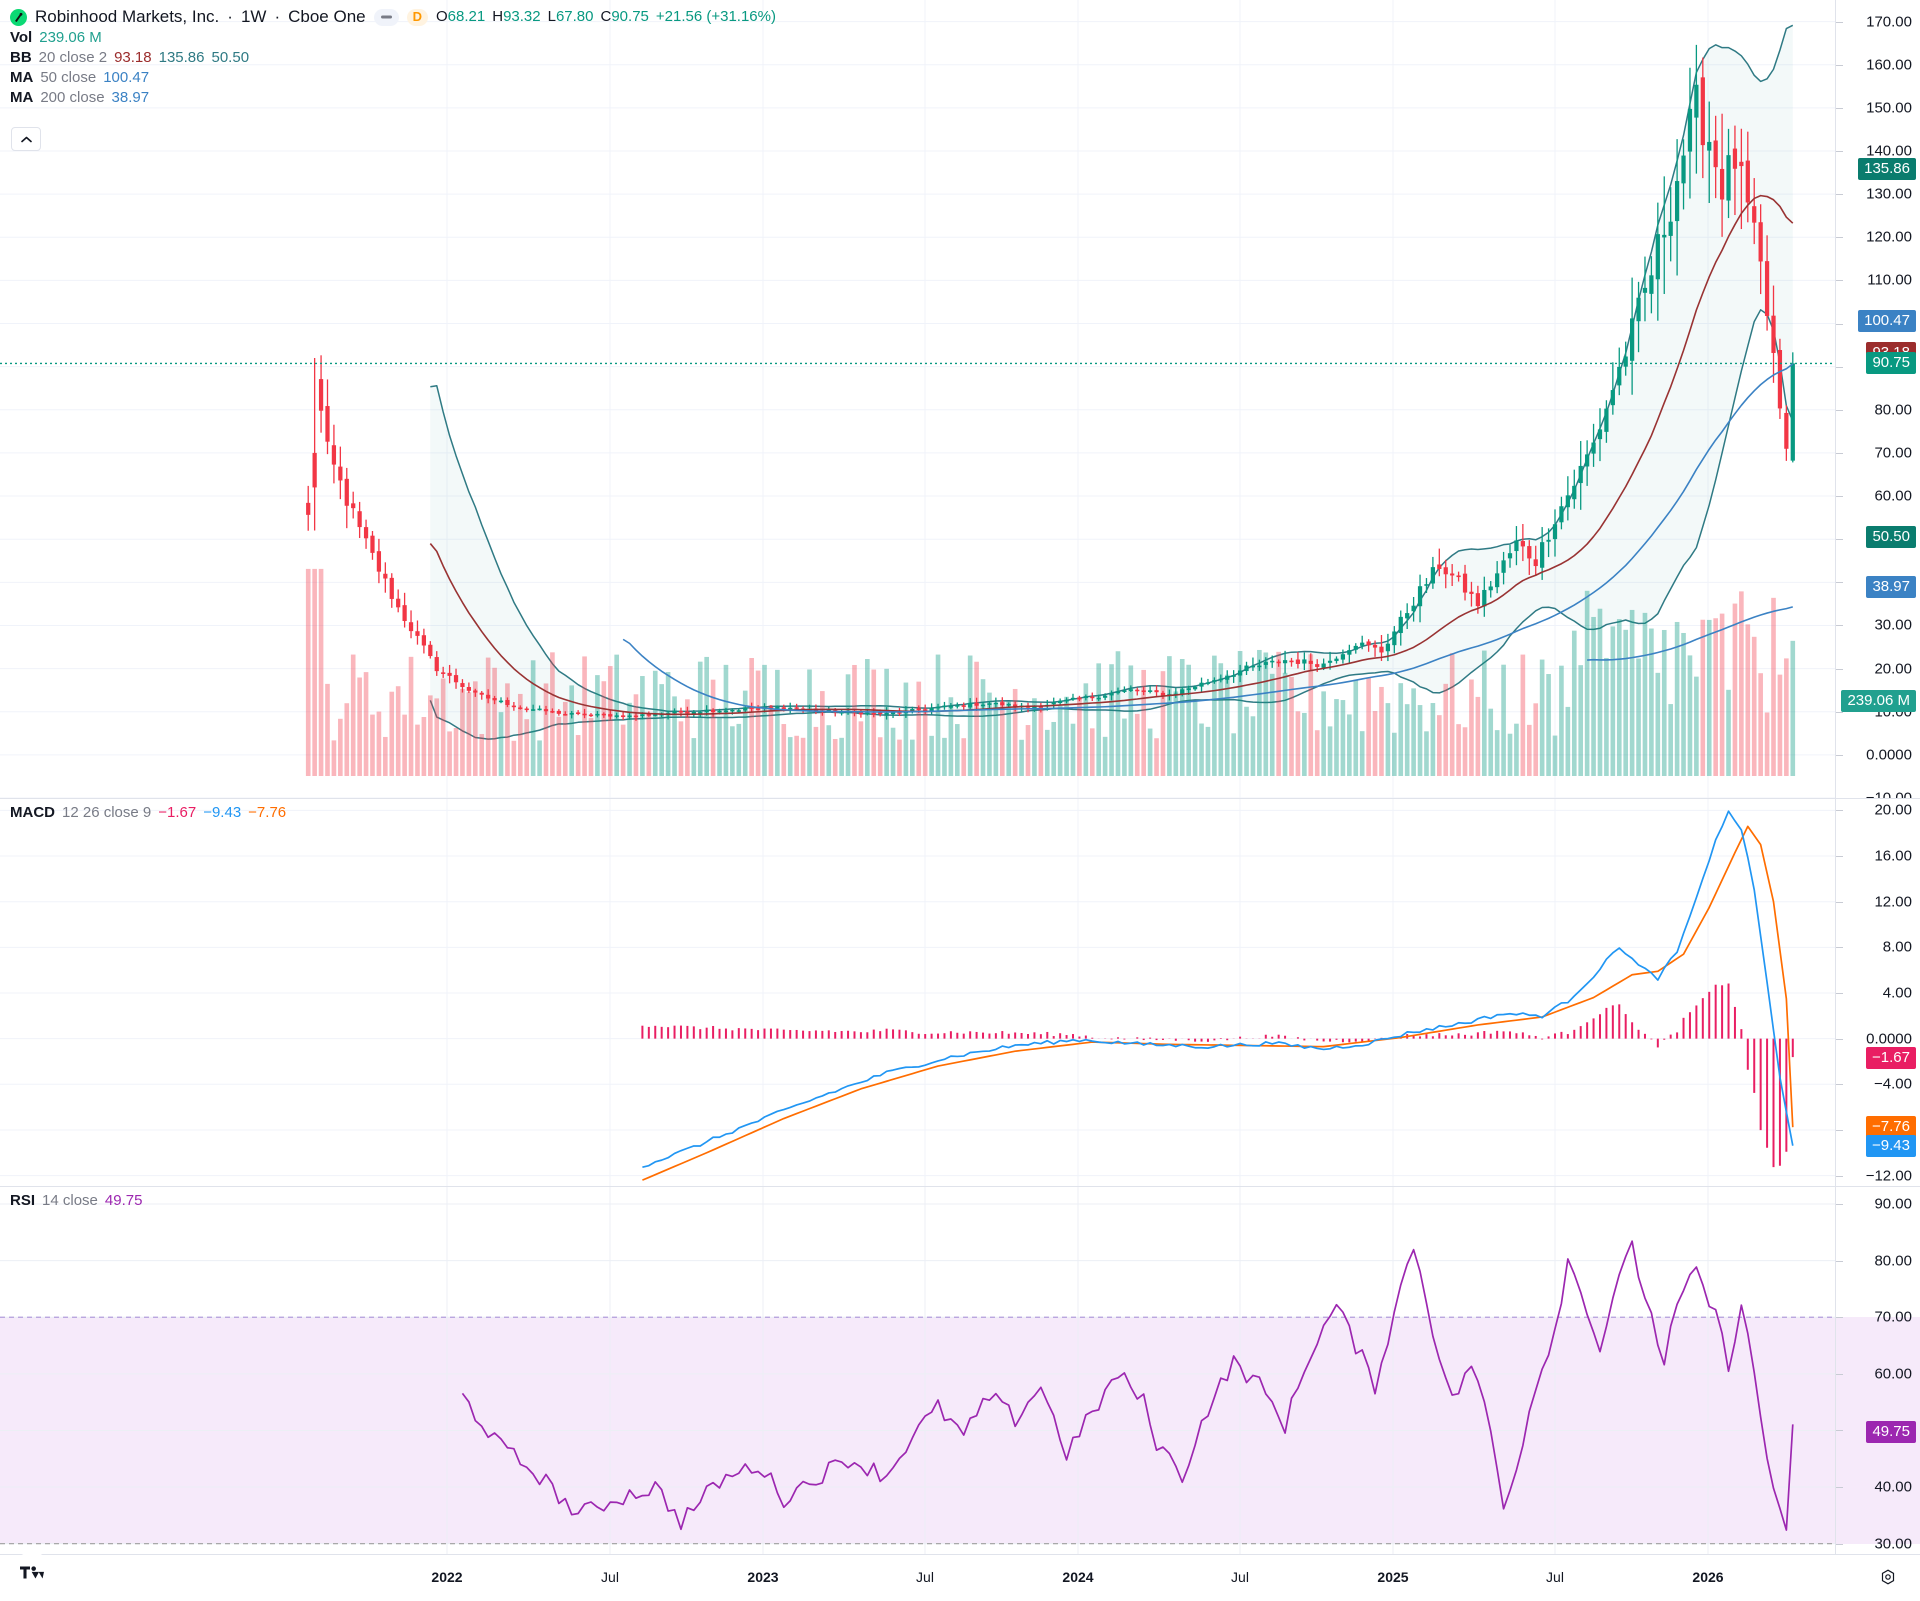  I want to click on macd-tick: 0.0000, so click(1889, 1039).